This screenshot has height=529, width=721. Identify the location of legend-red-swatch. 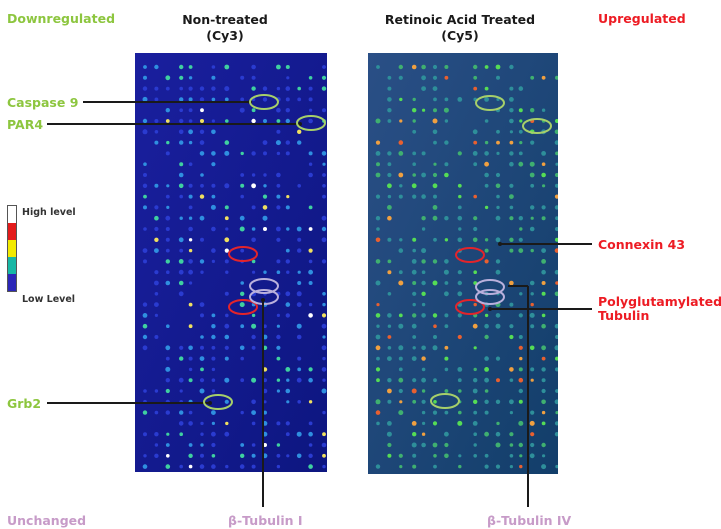
(12, 231).